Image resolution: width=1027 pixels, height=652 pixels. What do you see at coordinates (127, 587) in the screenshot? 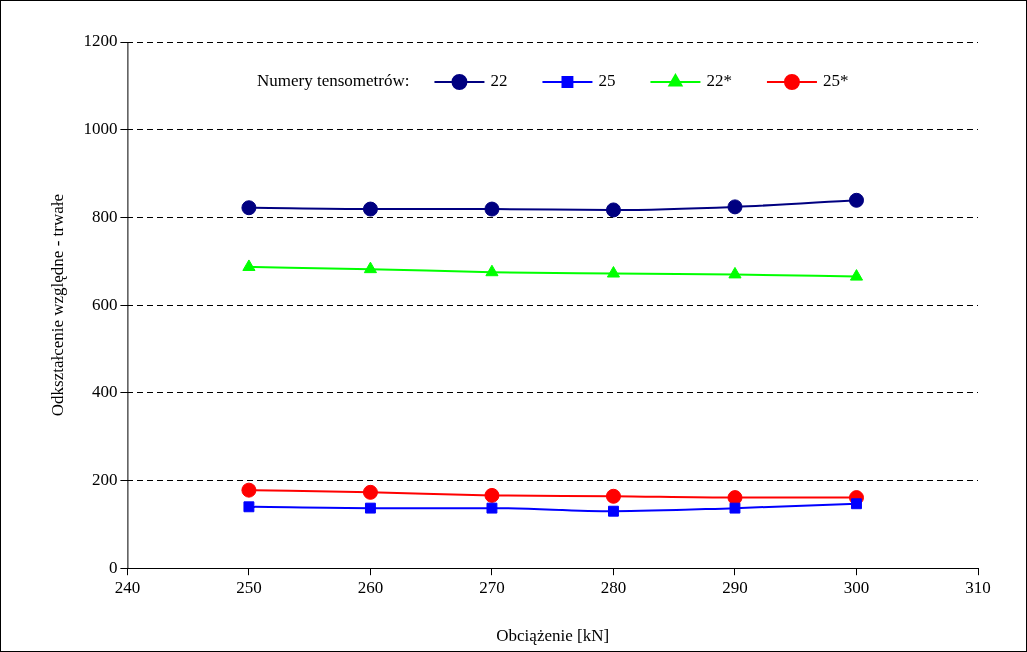
I see `x-tick-label: 240` at bounding box center [127, 587].